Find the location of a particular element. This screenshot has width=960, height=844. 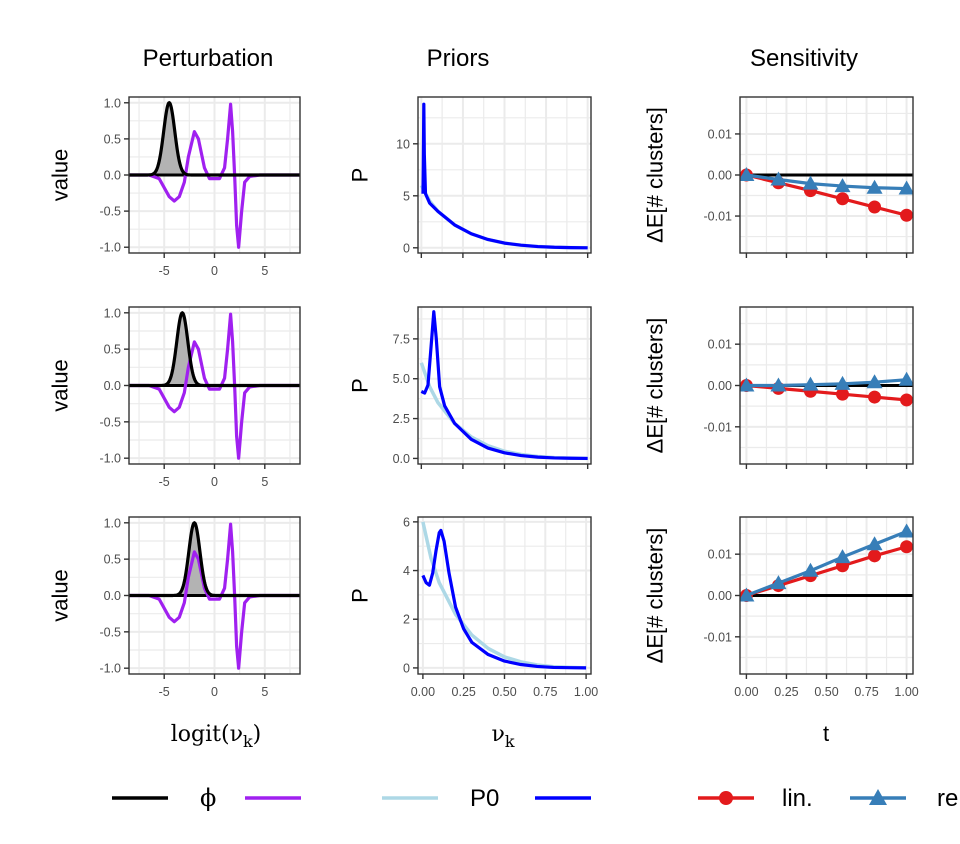

legend-label-phi: ϕ is located at coordinates (208, 798).